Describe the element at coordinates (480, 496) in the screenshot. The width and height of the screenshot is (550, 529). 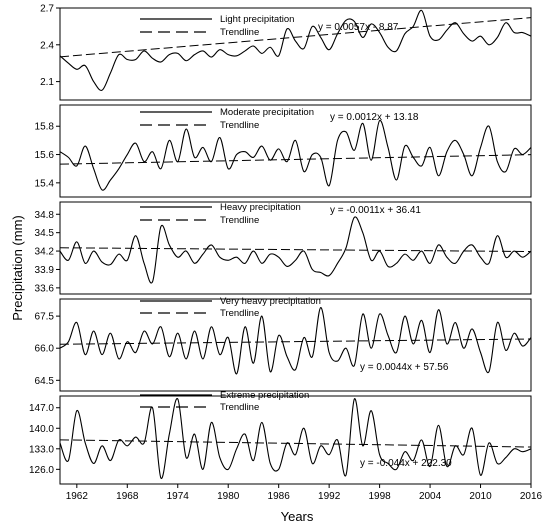
I see `x-tick-label: 2010` at that location.